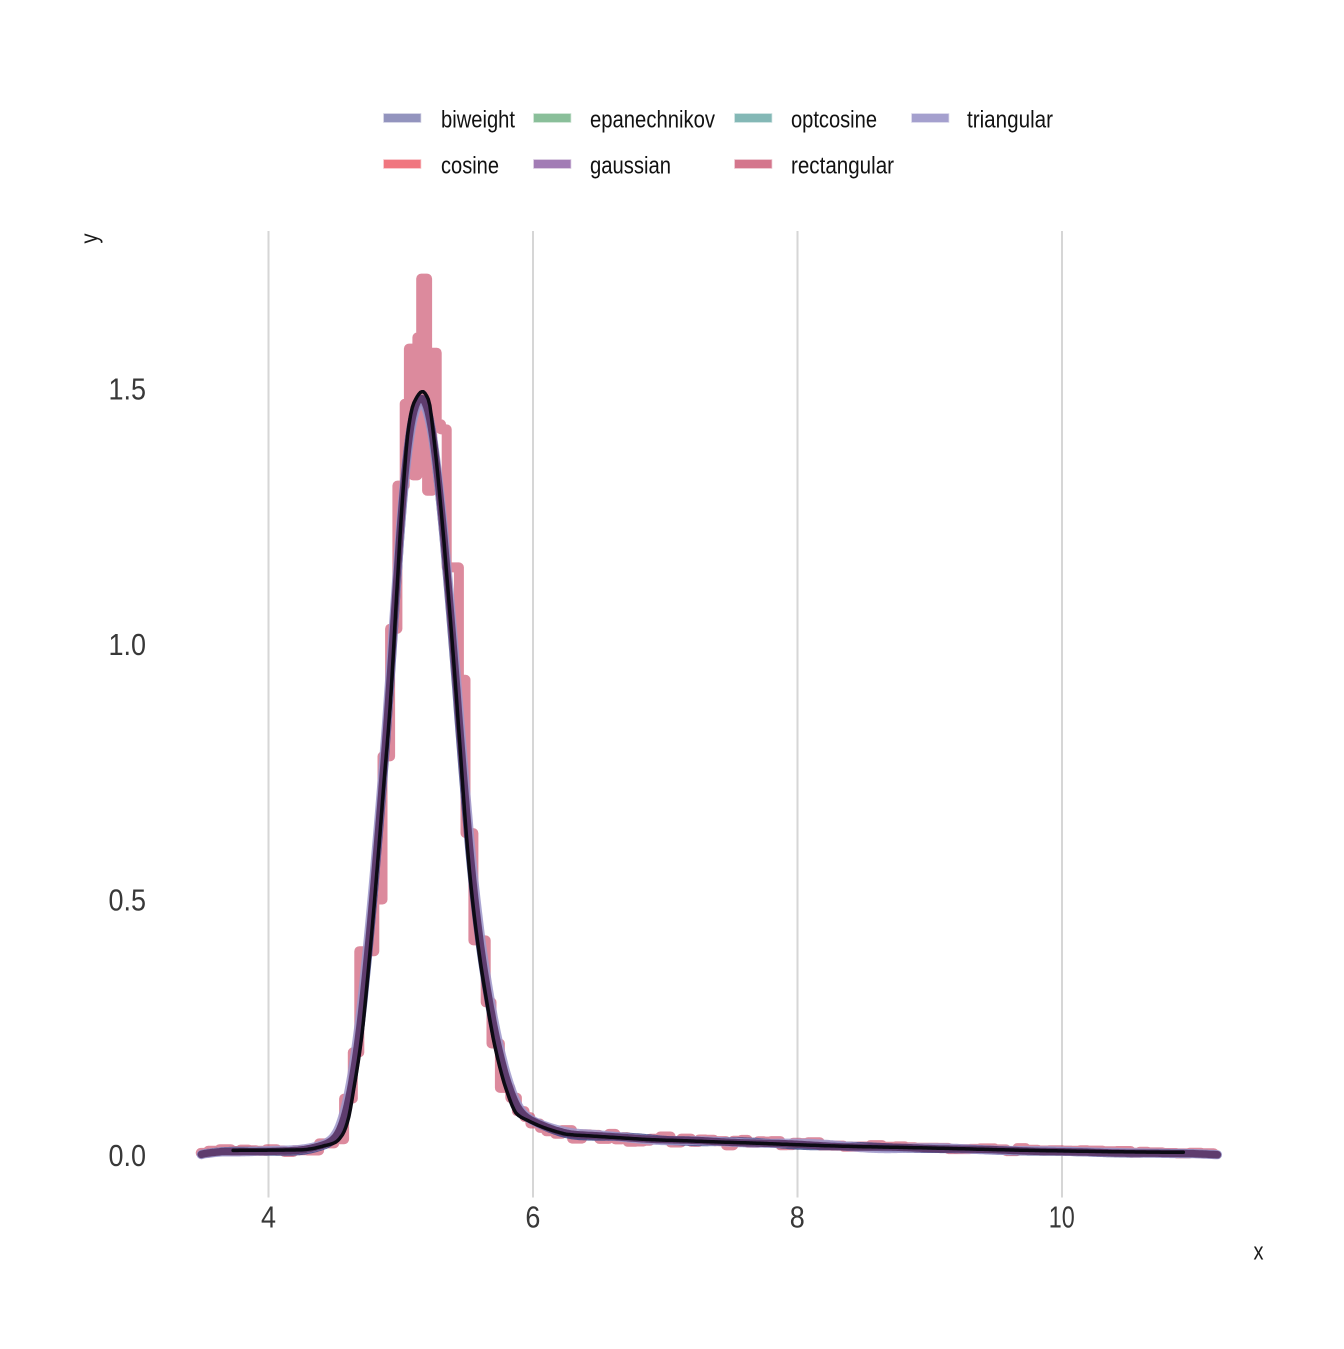 The height and width of the screenshot is (1349, 1344). Describe the element at coordinates (842, 166) in the screenshot. I see `svg-text: rectangular` at that location.